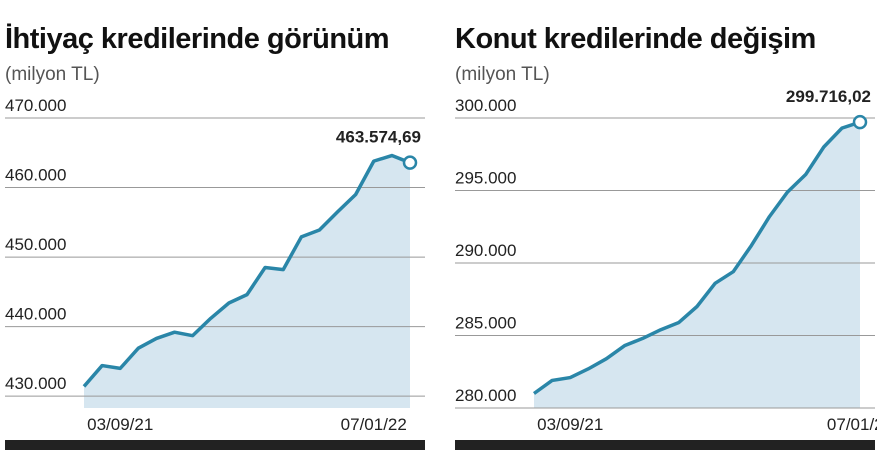  I want to click on value-label: 463.574,69, so click(378, 137).